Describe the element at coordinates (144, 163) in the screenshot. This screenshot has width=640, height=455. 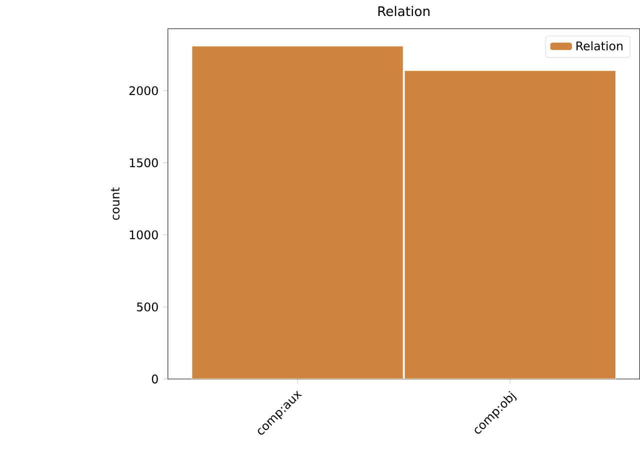
I see `y-tick-label: 1500` at that location.